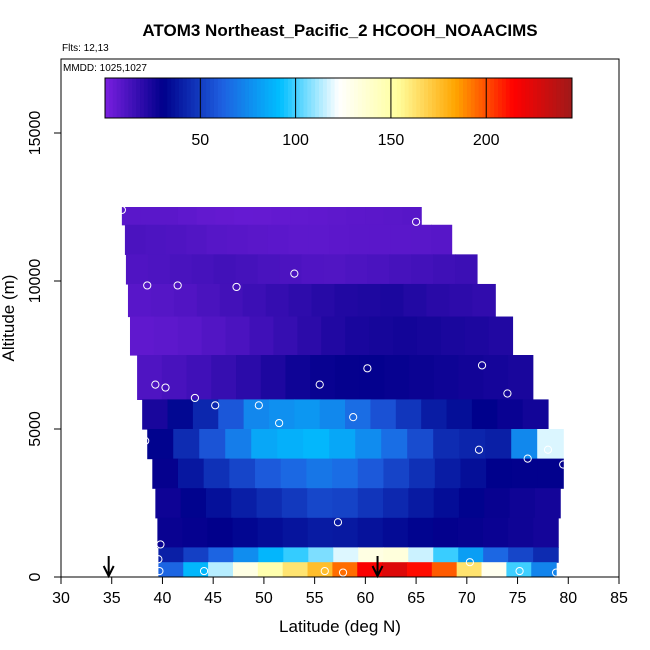 The image size is (650, 650). I want to click on chart-title: ATOM3 Northeast_Pacific_2 HCOOH_NOAACIMS, so click(339, 30).